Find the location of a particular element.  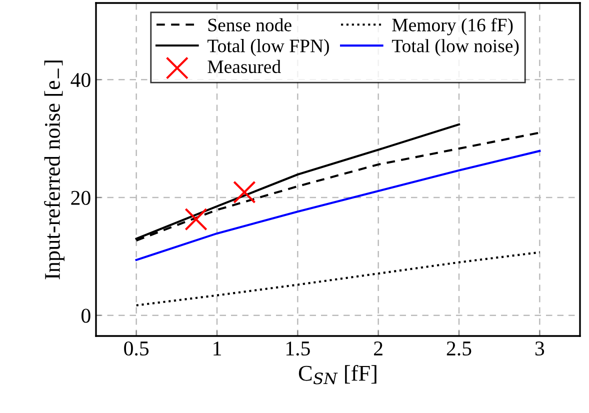

legend-label: Sense node is located at coordinates (250, 25).